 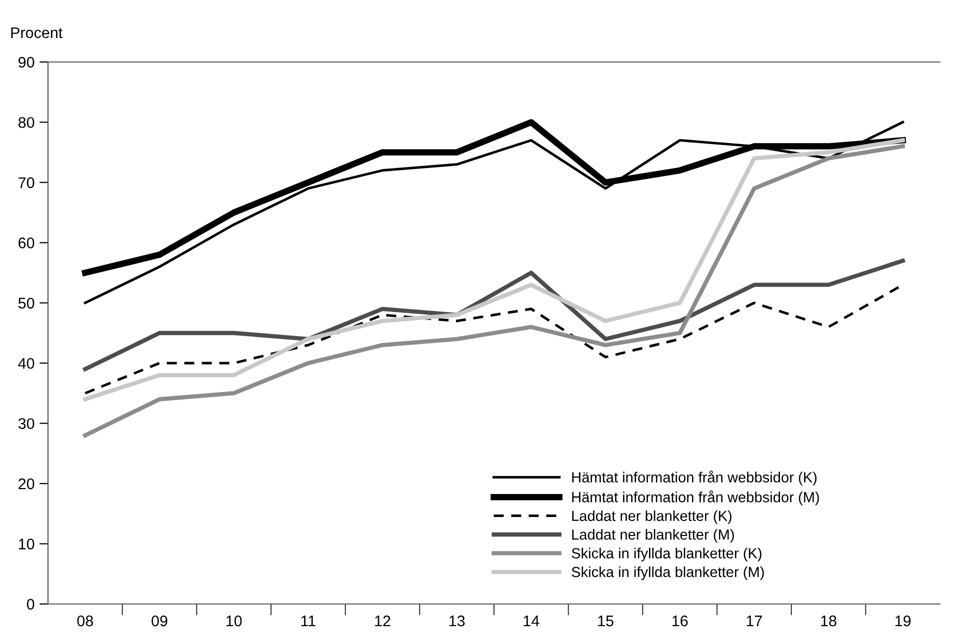 What do you see at coordinates (37, 32) in the screenshot?
I see `y-axis-title: Procent` at bounding box center [37, 32].